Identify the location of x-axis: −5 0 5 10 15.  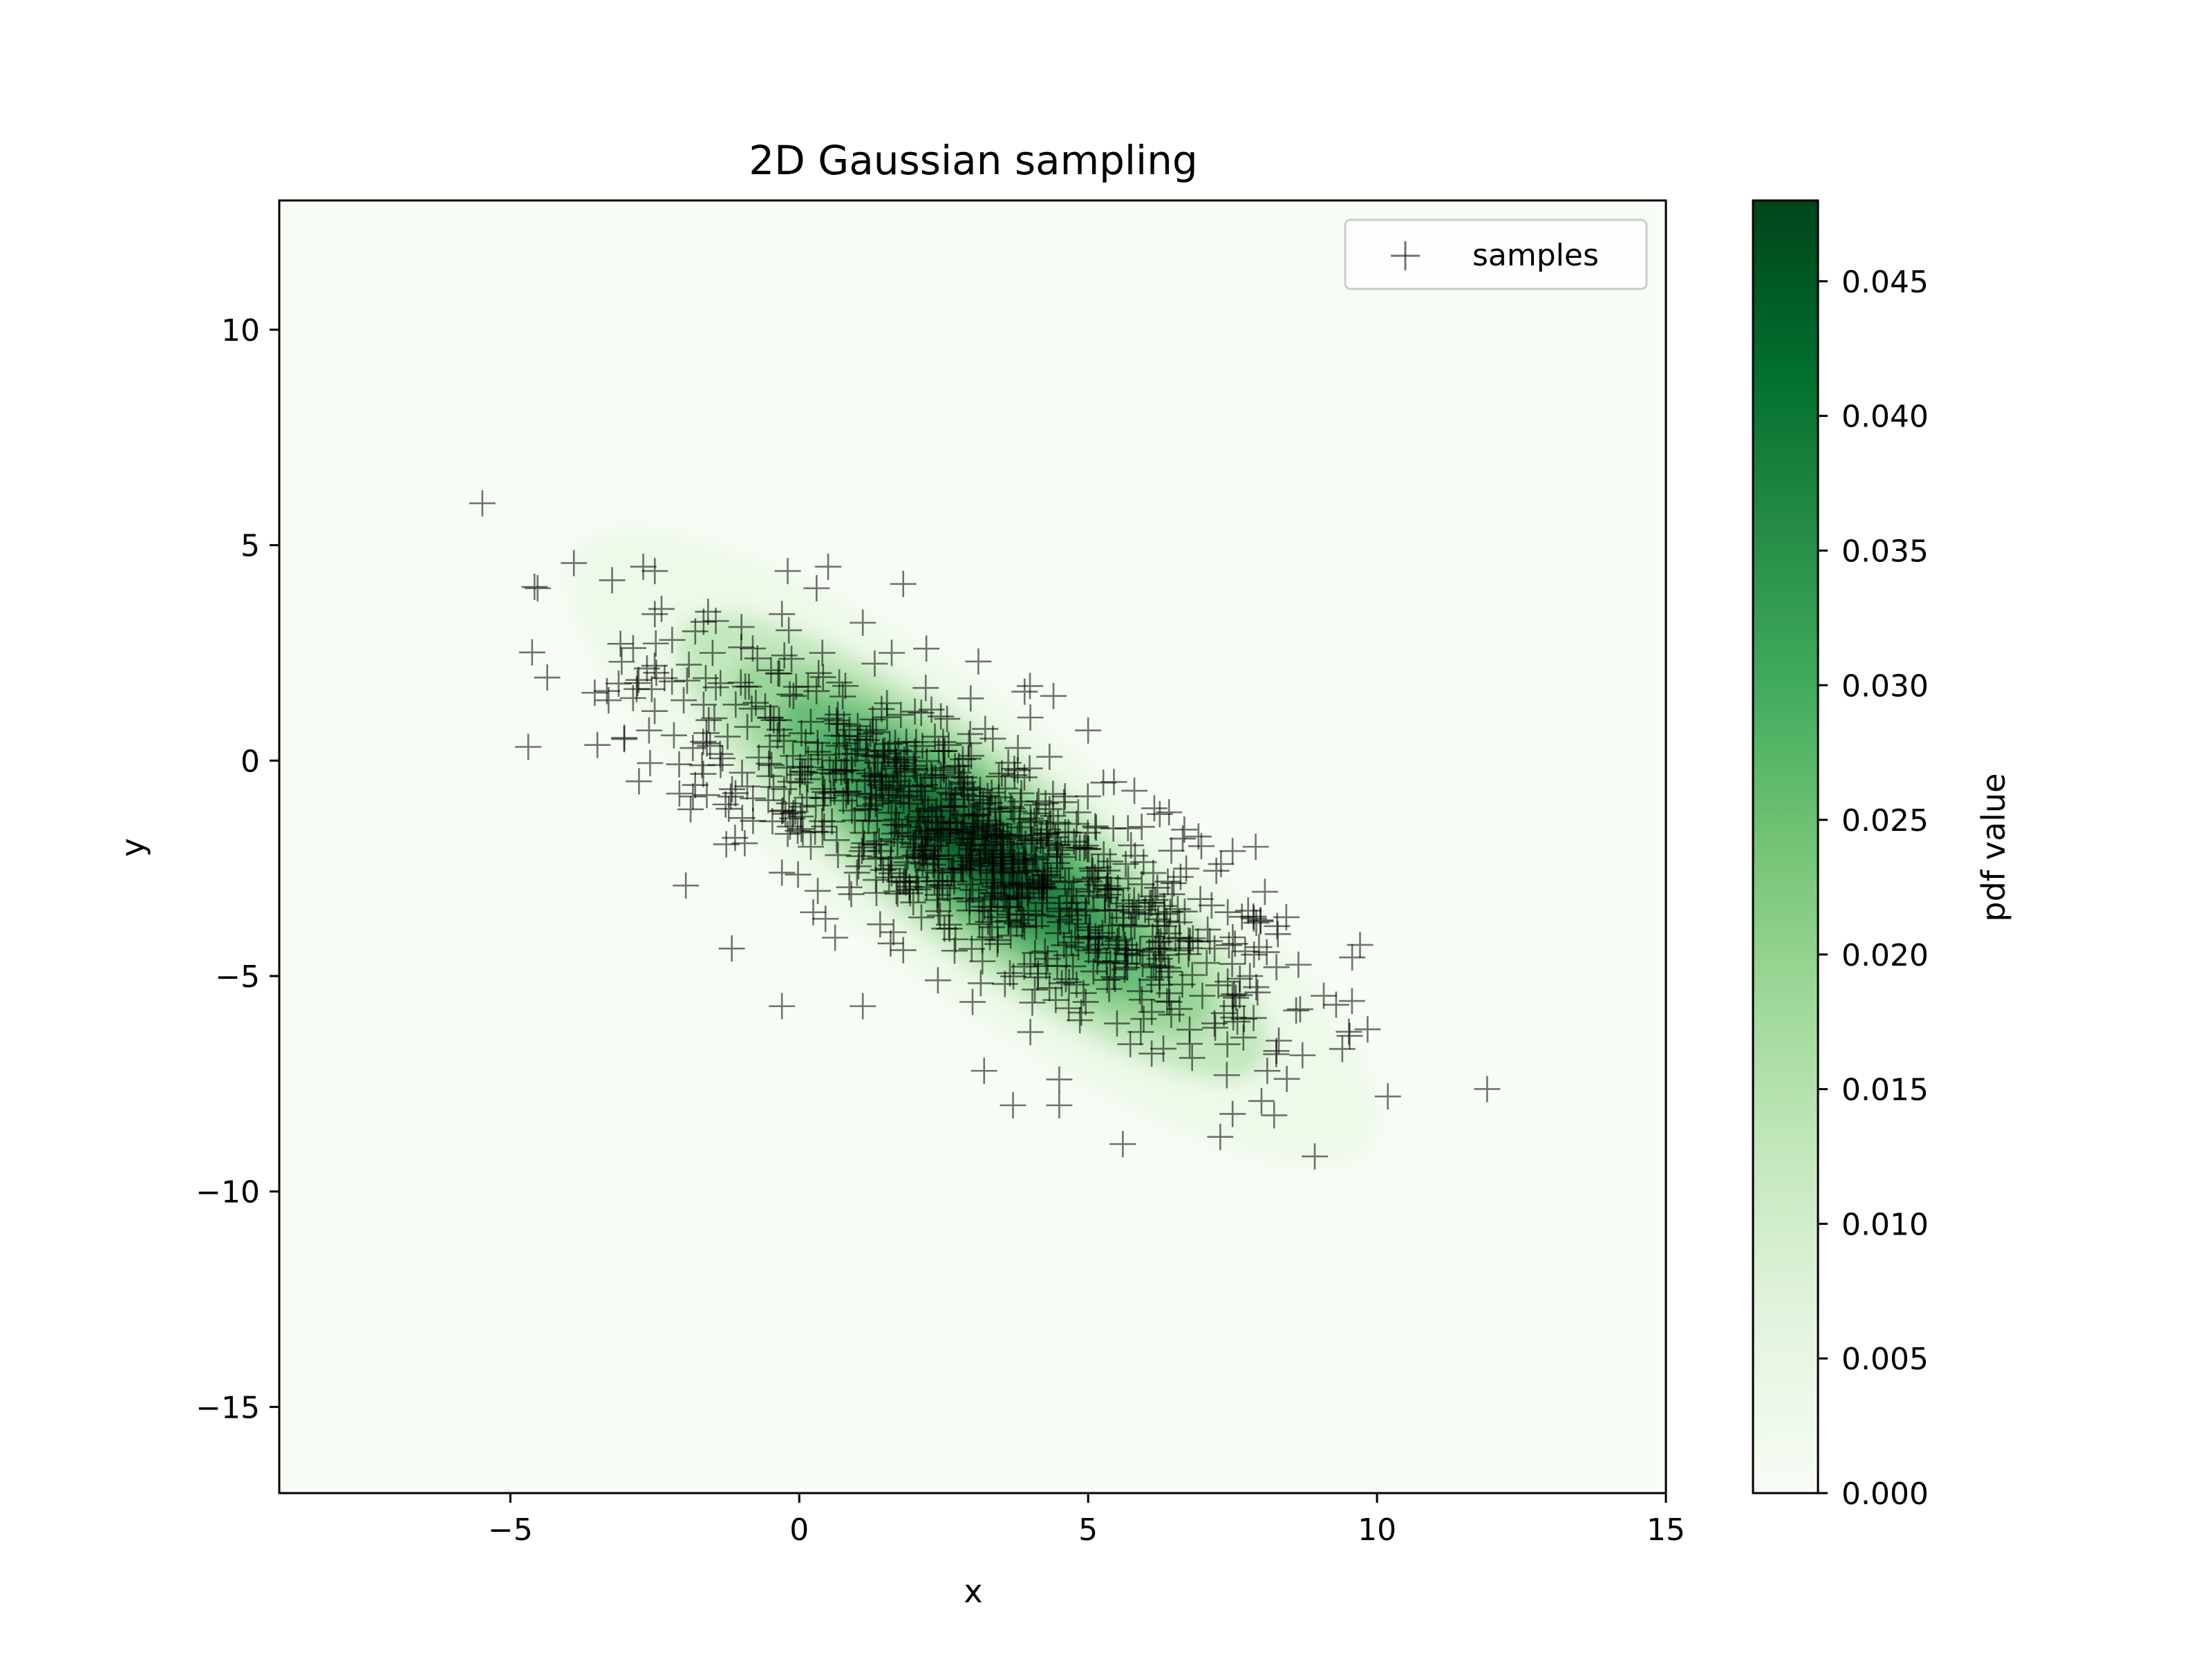
(1086, 1521).